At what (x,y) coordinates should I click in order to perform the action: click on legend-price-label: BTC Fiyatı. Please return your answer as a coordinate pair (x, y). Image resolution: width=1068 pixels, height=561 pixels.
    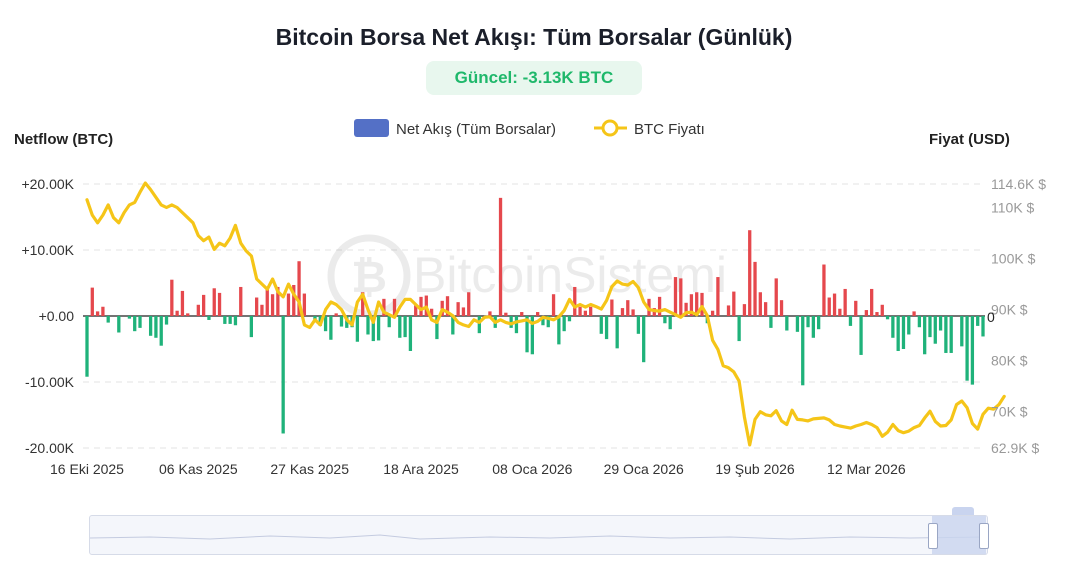
    Looking at the image, I should click on (669, 129).